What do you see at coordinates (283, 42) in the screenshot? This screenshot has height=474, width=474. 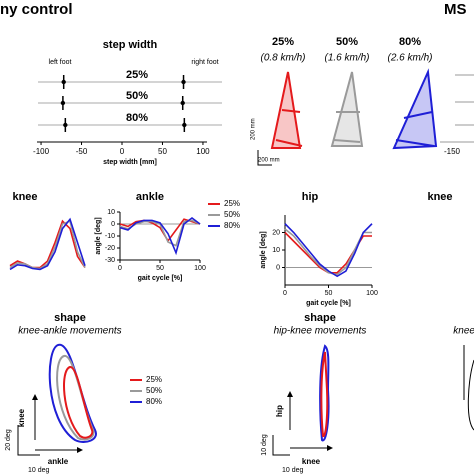 I see `speed-pct: 25%` at bounding box center [283, 42].